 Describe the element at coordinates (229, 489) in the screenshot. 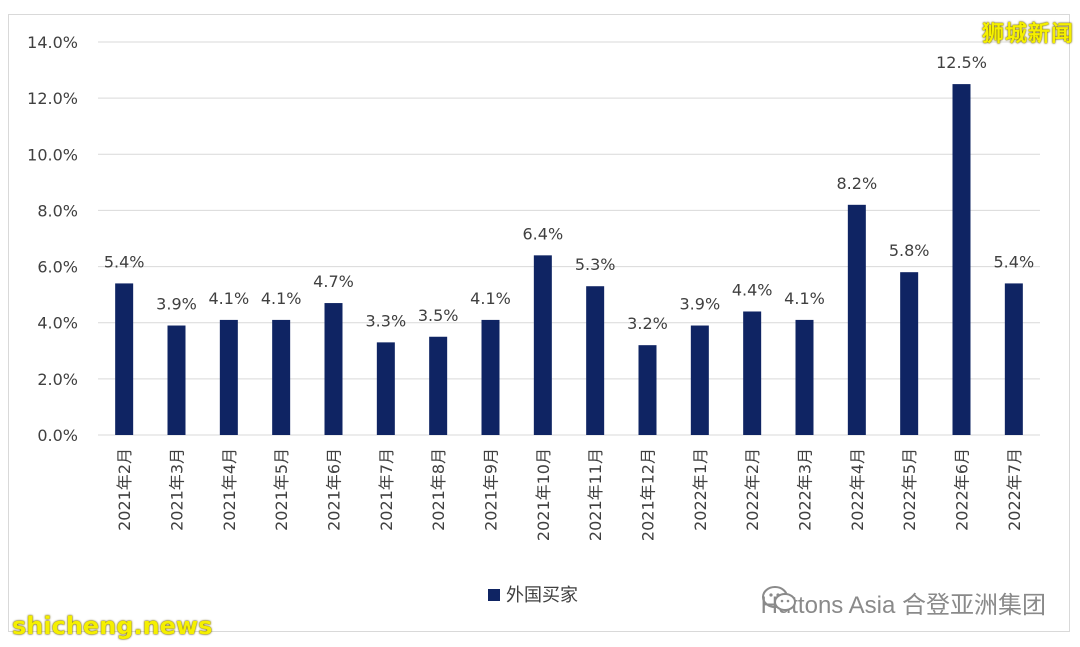

I see `x-tick-label: 2021年4月` at that location.